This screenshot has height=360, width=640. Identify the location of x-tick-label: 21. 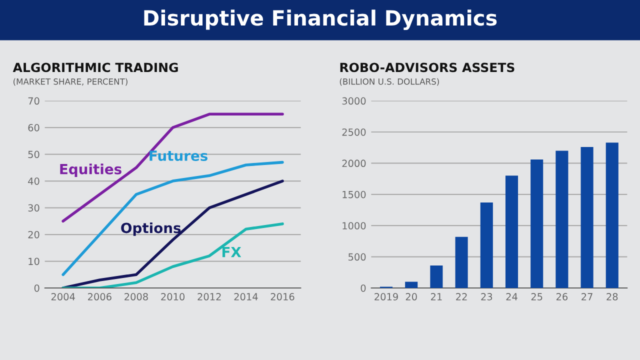
(436, 296).